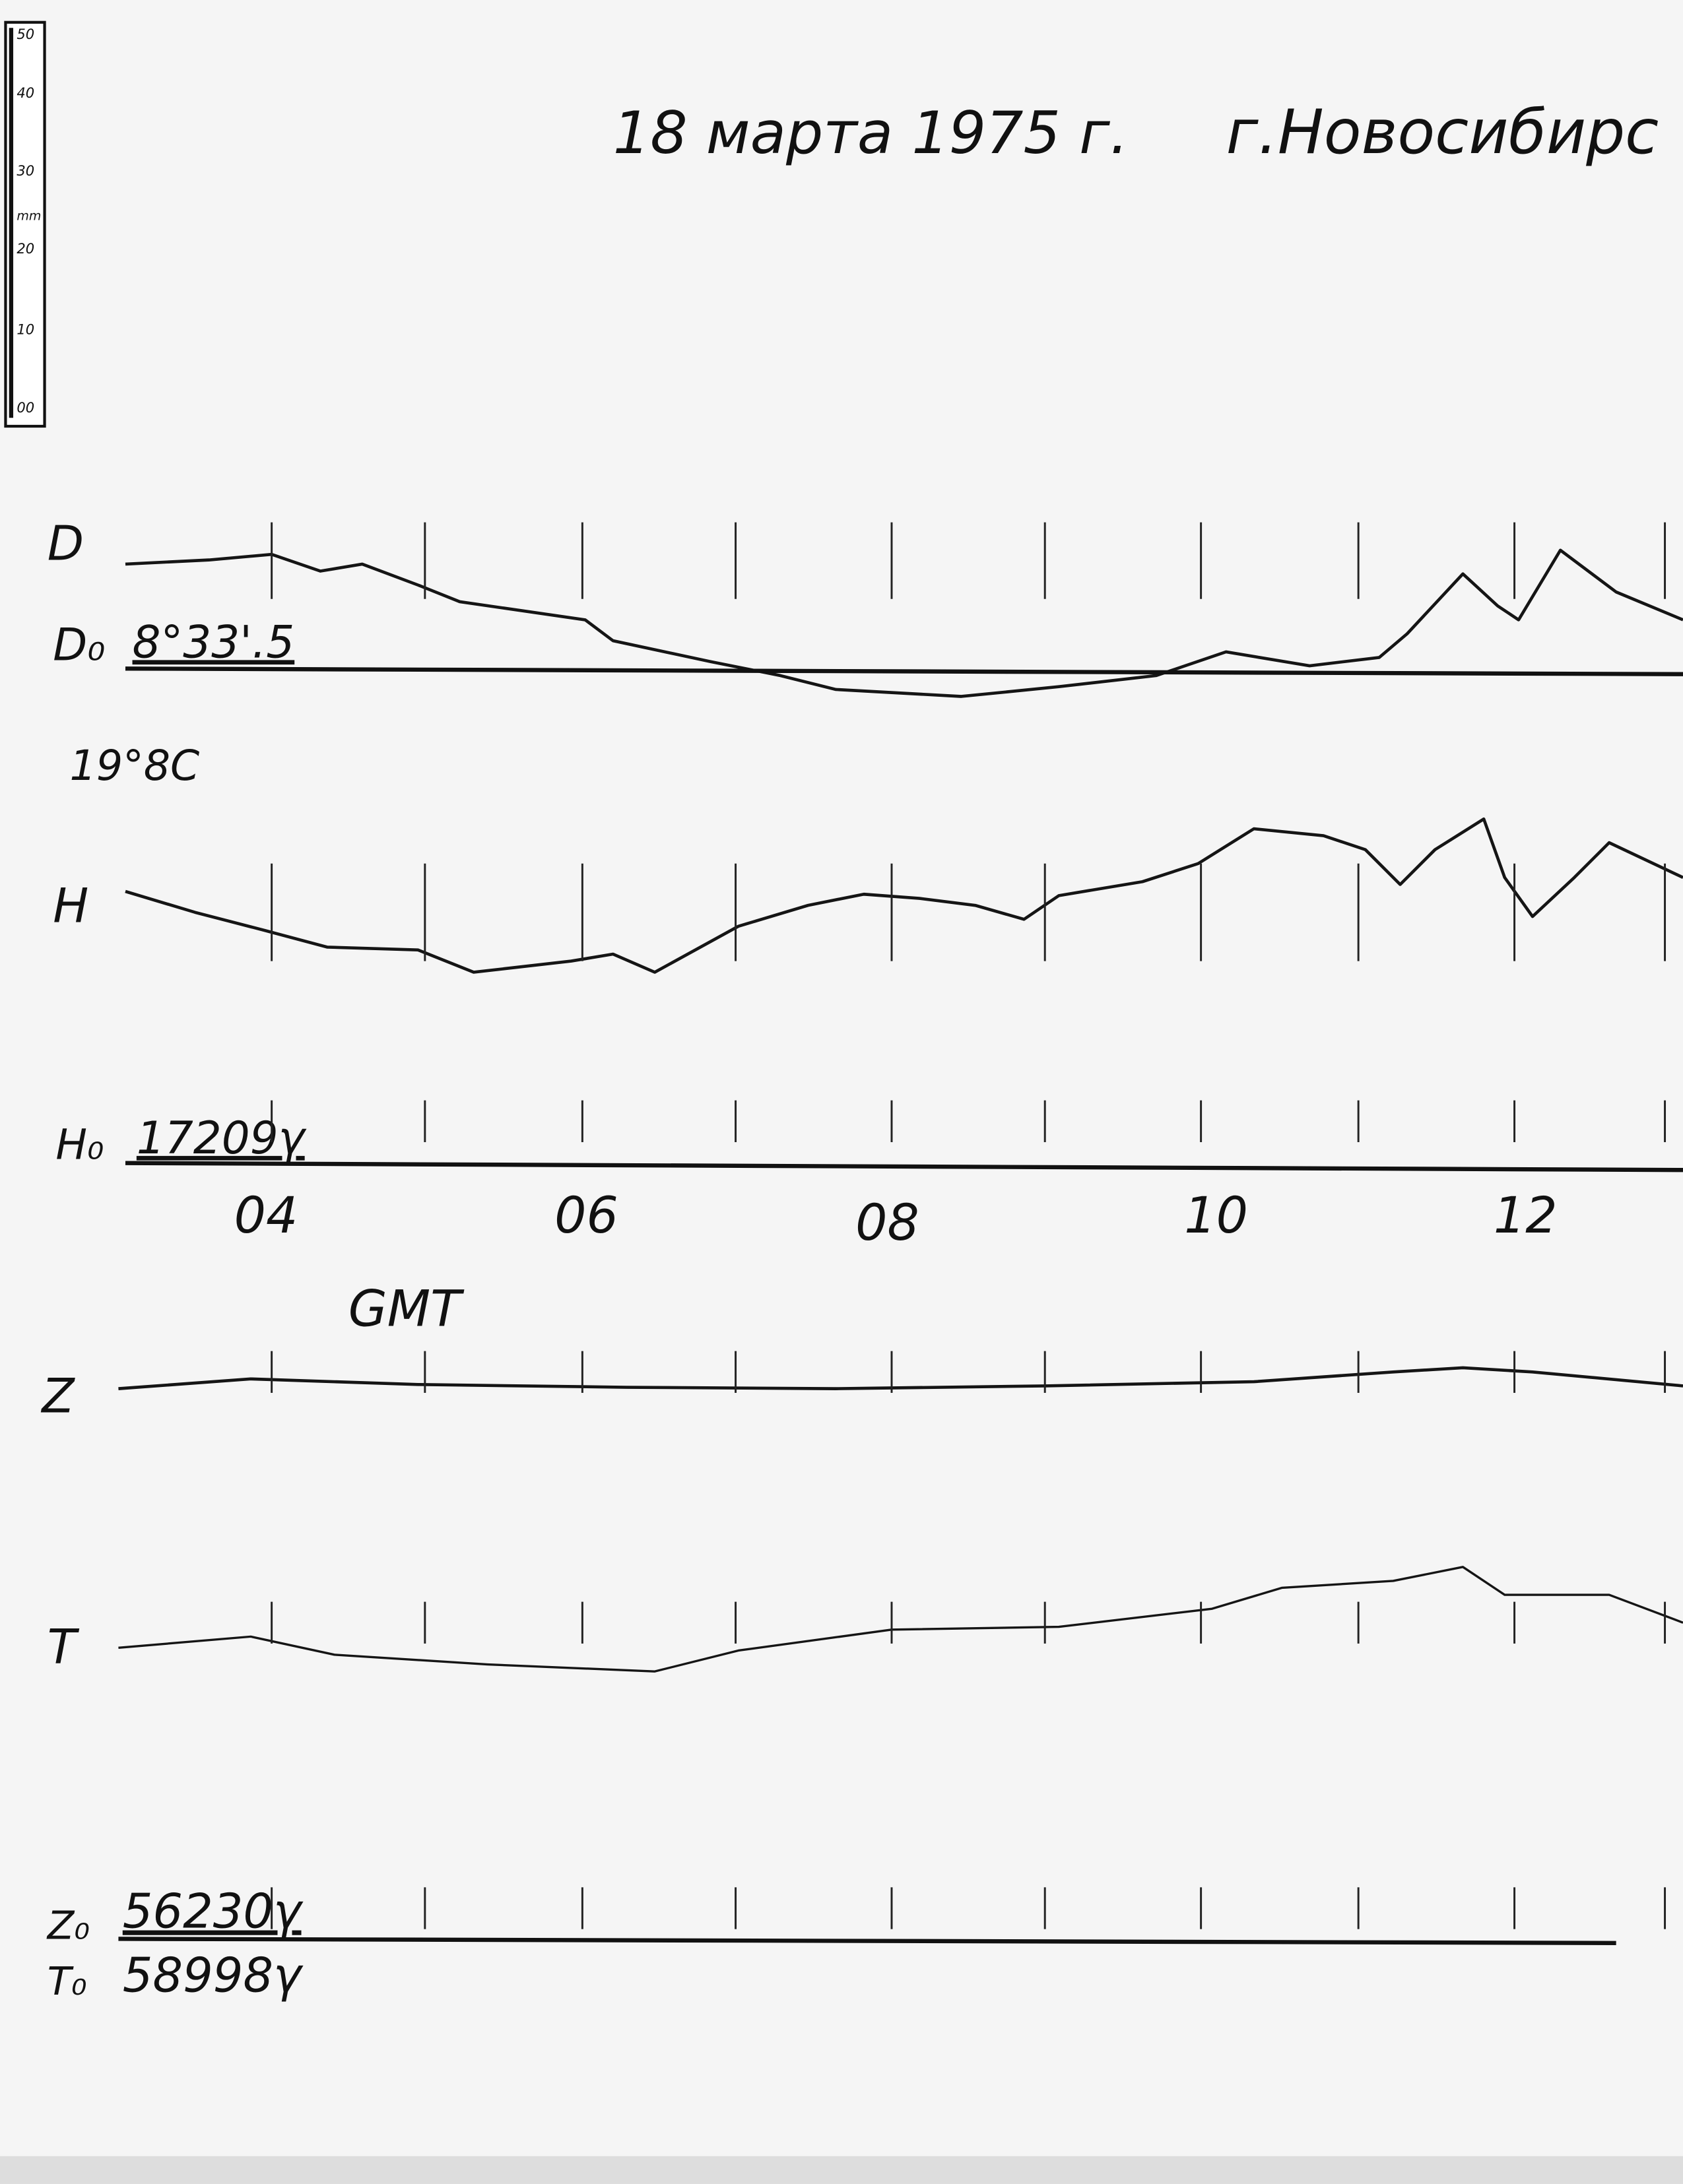 Image resolution: width=1683 pixels, height=2184 pixels. I want to click on time-label: 08, so click(887, 1222).